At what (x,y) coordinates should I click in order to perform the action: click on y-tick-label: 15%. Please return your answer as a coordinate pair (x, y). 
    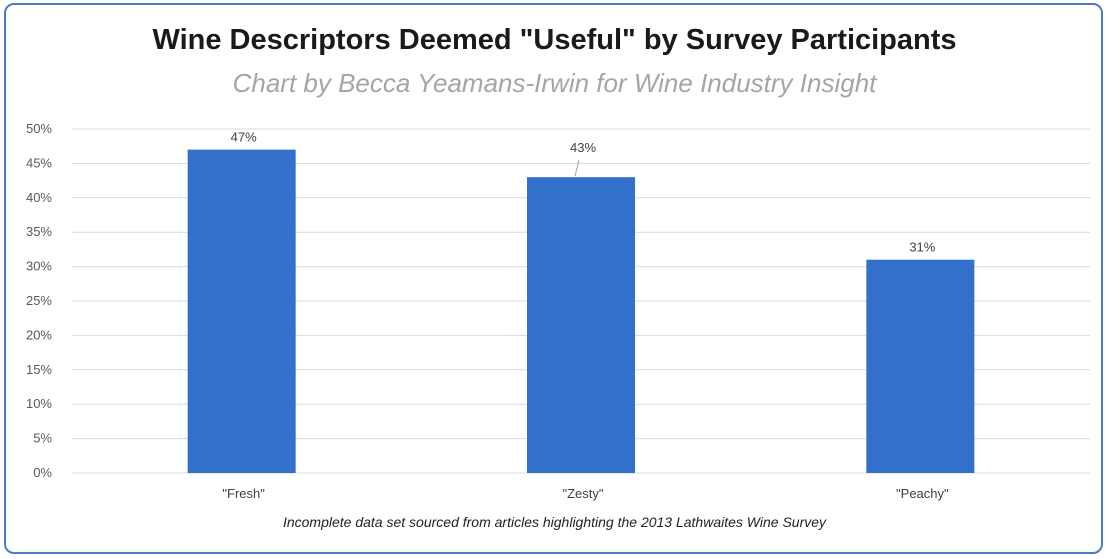
    Looking at the image, I should click on (39, 369).